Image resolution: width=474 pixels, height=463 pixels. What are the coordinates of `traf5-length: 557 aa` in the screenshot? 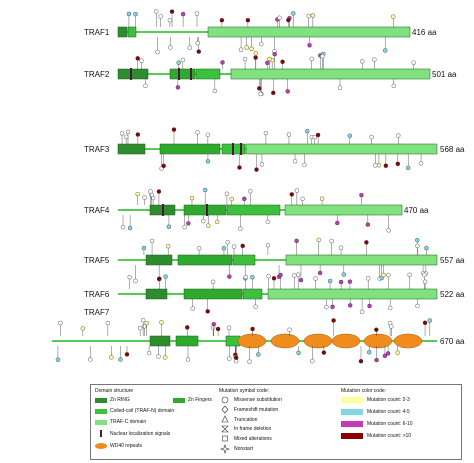 It's located at (452, 260).